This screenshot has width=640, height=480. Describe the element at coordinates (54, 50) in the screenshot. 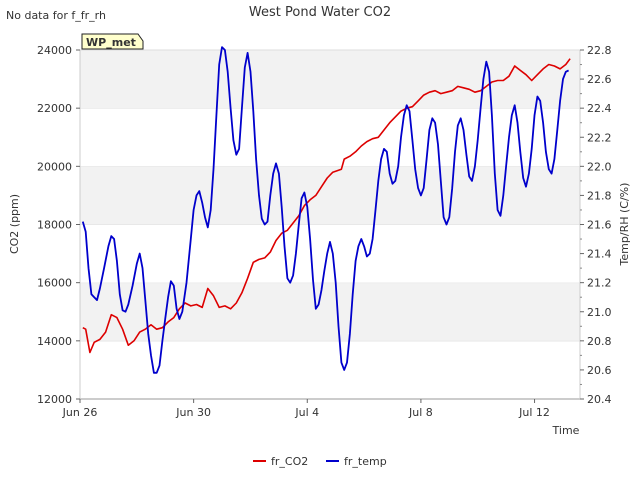

I see `y-tick-label-left: 24000` at that location.